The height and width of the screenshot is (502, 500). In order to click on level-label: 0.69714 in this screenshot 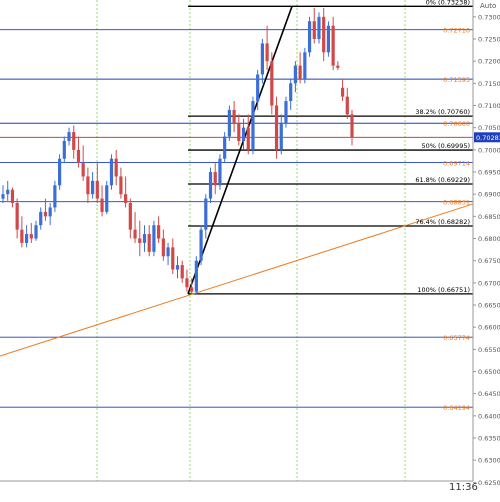, I will do `click(456, 164)`.